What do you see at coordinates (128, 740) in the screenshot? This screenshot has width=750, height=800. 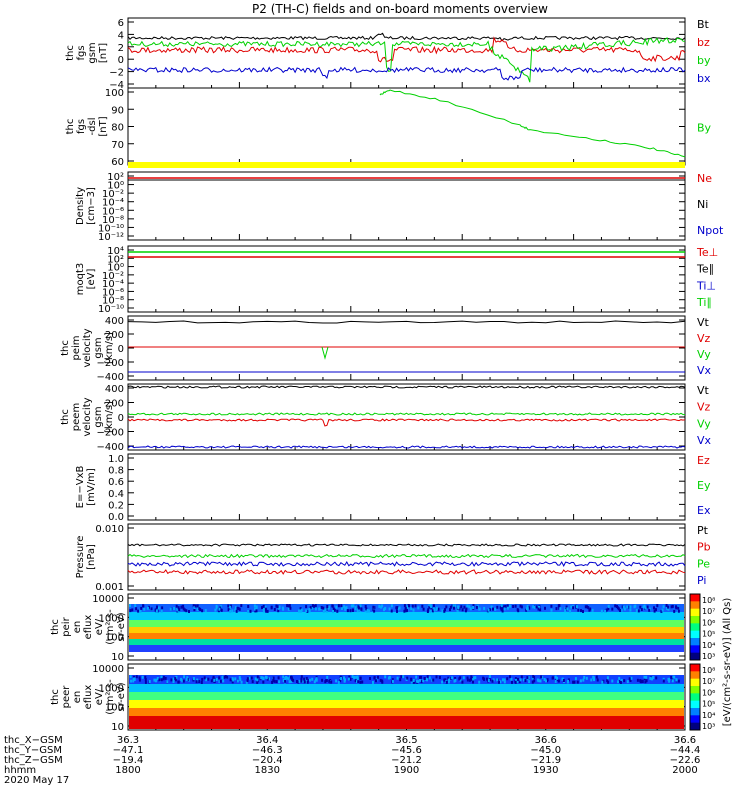 I see `x-column-value: 36.3` at bounding box center [128, 740].